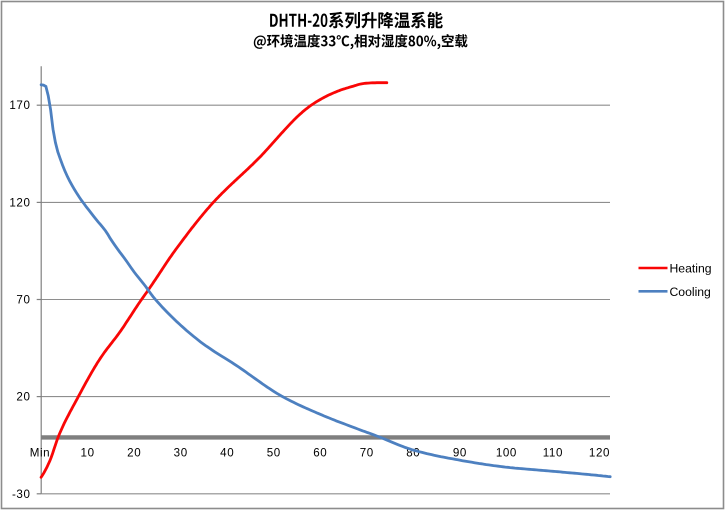 The image size is (726, 511). What do you see at coordinates (690, 292) in the screenshot?
I see `svg-text: Cooling` at bounding box center [690, 292].